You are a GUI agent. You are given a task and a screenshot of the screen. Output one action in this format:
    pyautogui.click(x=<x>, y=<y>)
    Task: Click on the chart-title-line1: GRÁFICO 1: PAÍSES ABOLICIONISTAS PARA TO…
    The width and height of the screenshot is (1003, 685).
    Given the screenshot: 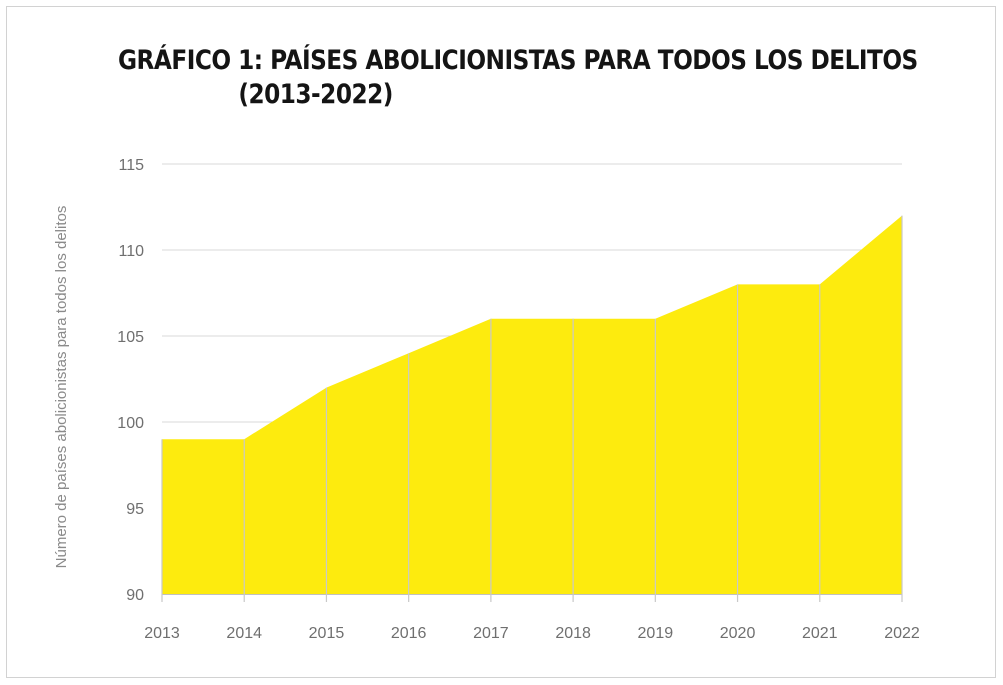 What is the action you would take?
    pyautogui.click(x=518, y=60)
    